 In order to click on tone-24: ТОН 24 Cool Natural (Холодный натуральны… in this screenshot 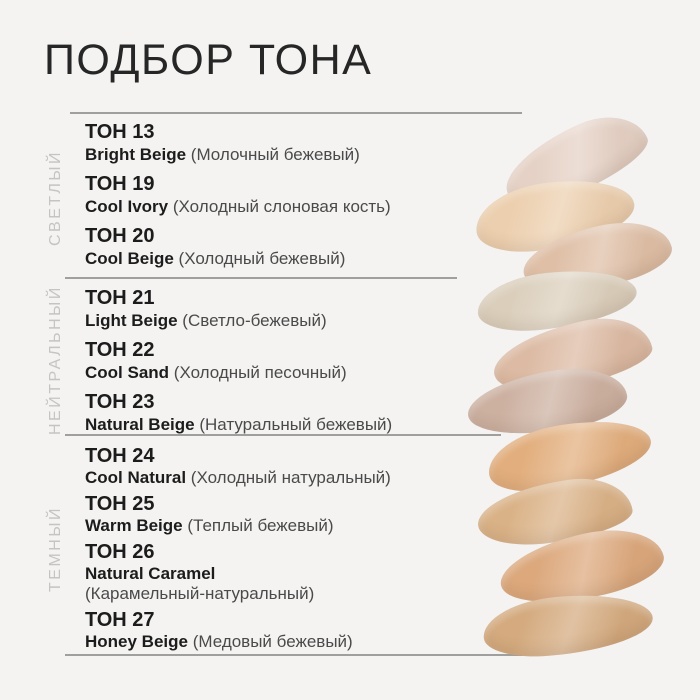, I will do `click(275, 466)`.